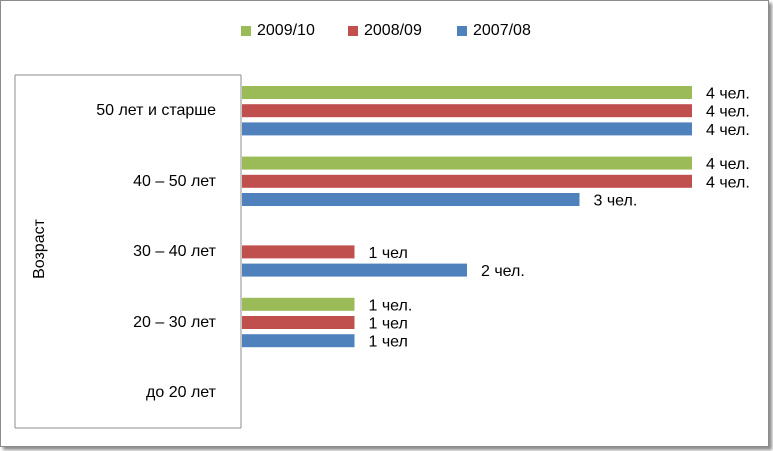 The image size is (773, 451). What do you see at coordinates (616, 201) in the screenshot?
I see `value-label-2007-08-cat-1: 3 чел.` at bounding box center [616, 201].